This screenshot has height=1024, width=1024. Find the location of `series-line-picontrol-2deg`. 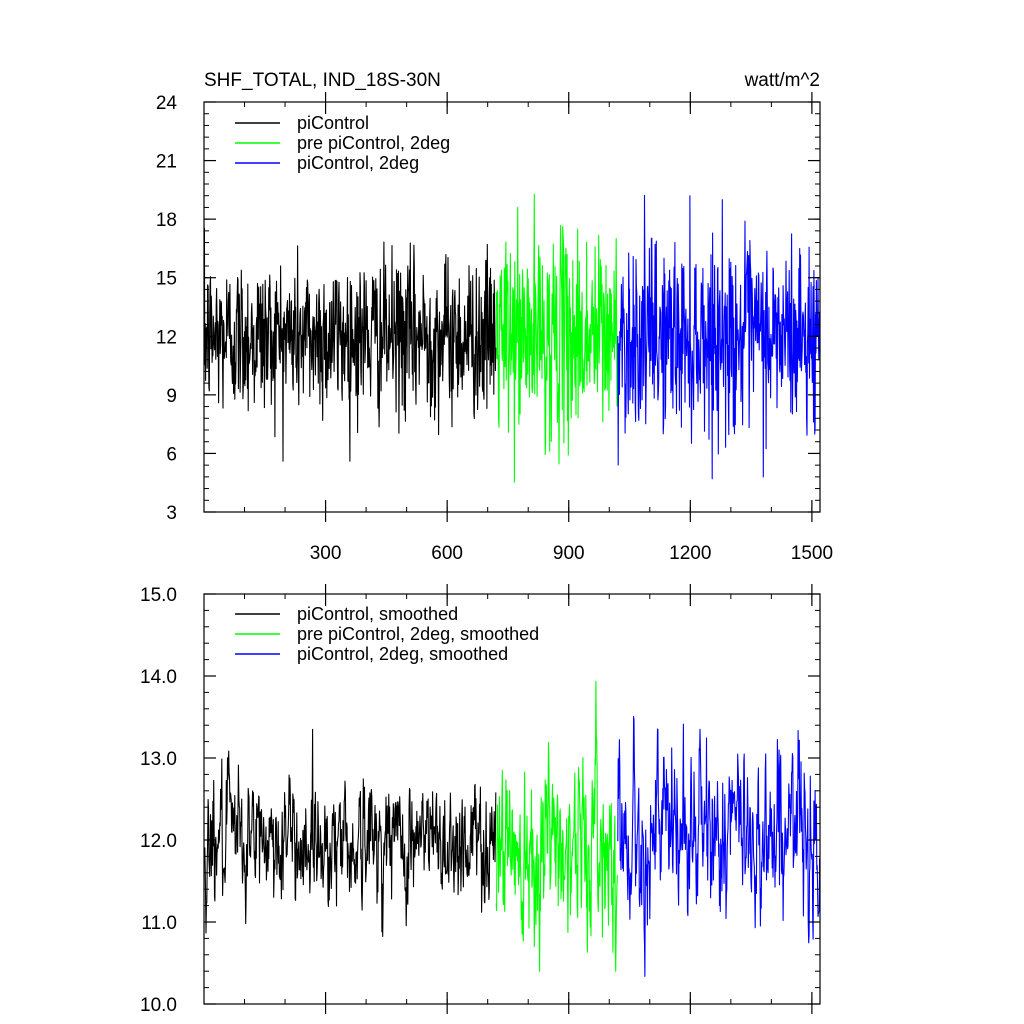

series-line-picontrol-2deg is located at coordinates (719, 337).